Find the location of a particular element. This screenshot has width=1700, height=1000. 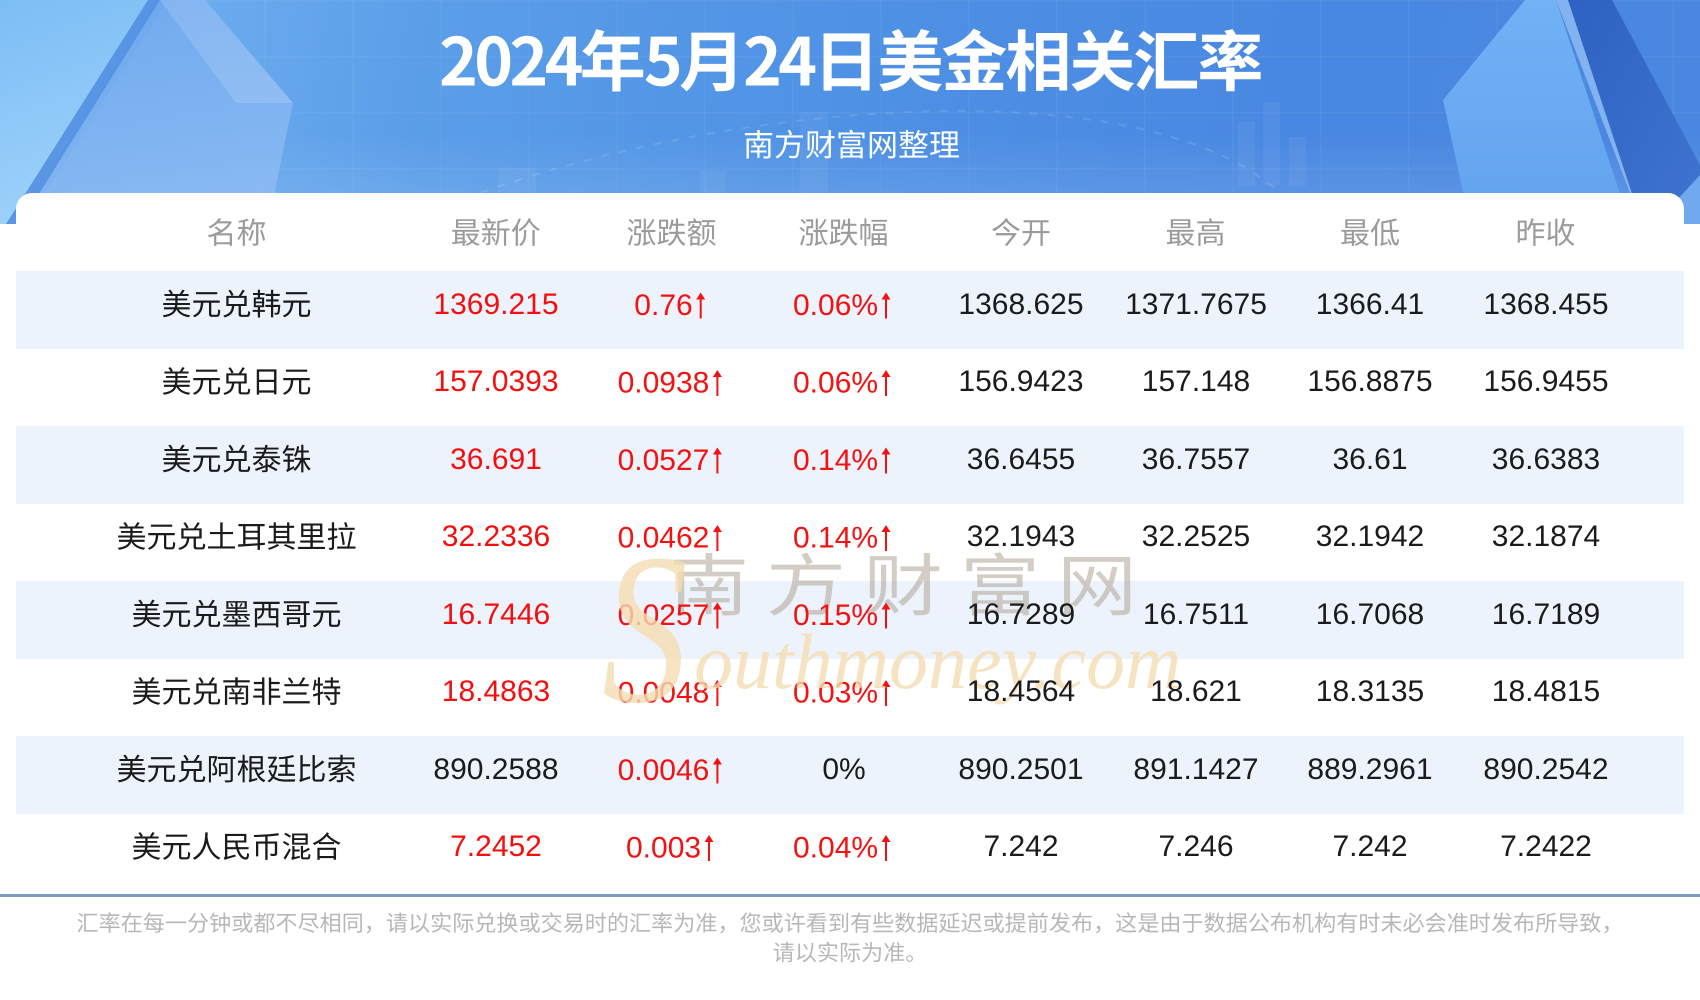

svg-text: 0.0048 is located at coordinates (664, 693).